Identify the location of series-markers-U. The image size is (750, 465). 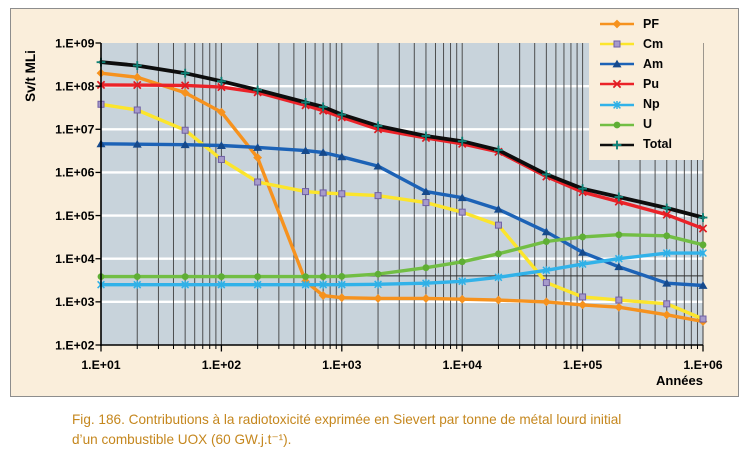
(402, 255).